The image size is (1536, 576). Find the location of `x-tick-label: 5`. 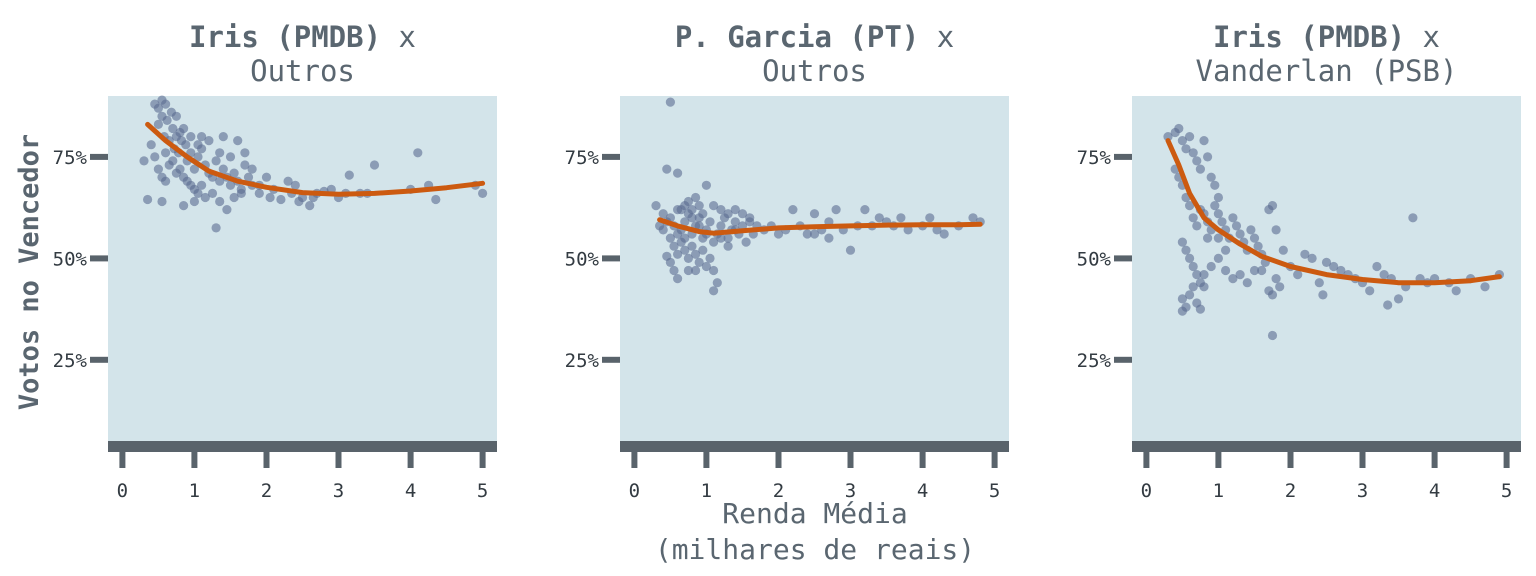

x-tick-label: 5 is located at coordinates (482, 491).